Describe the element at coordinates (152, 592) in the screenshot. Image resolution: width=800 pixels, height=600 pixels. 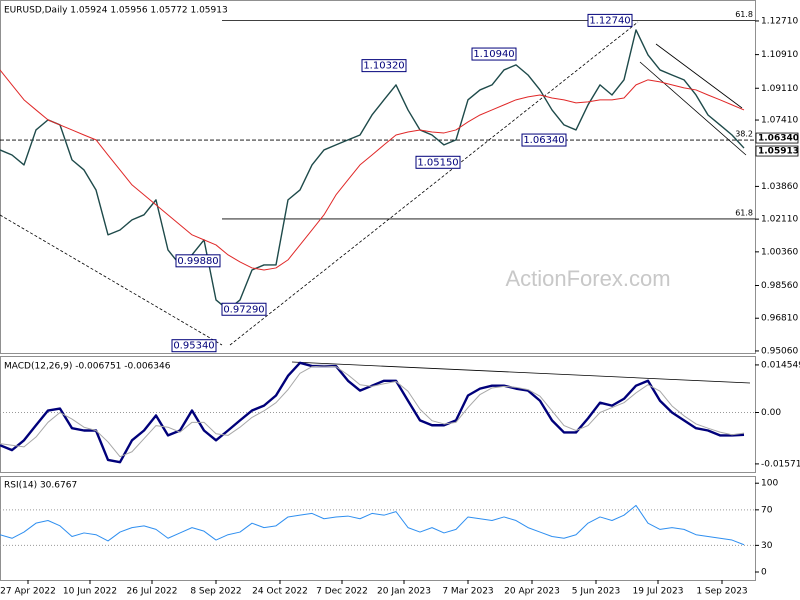
I see `x-tick-label: 26 Jul 2022` at that location.